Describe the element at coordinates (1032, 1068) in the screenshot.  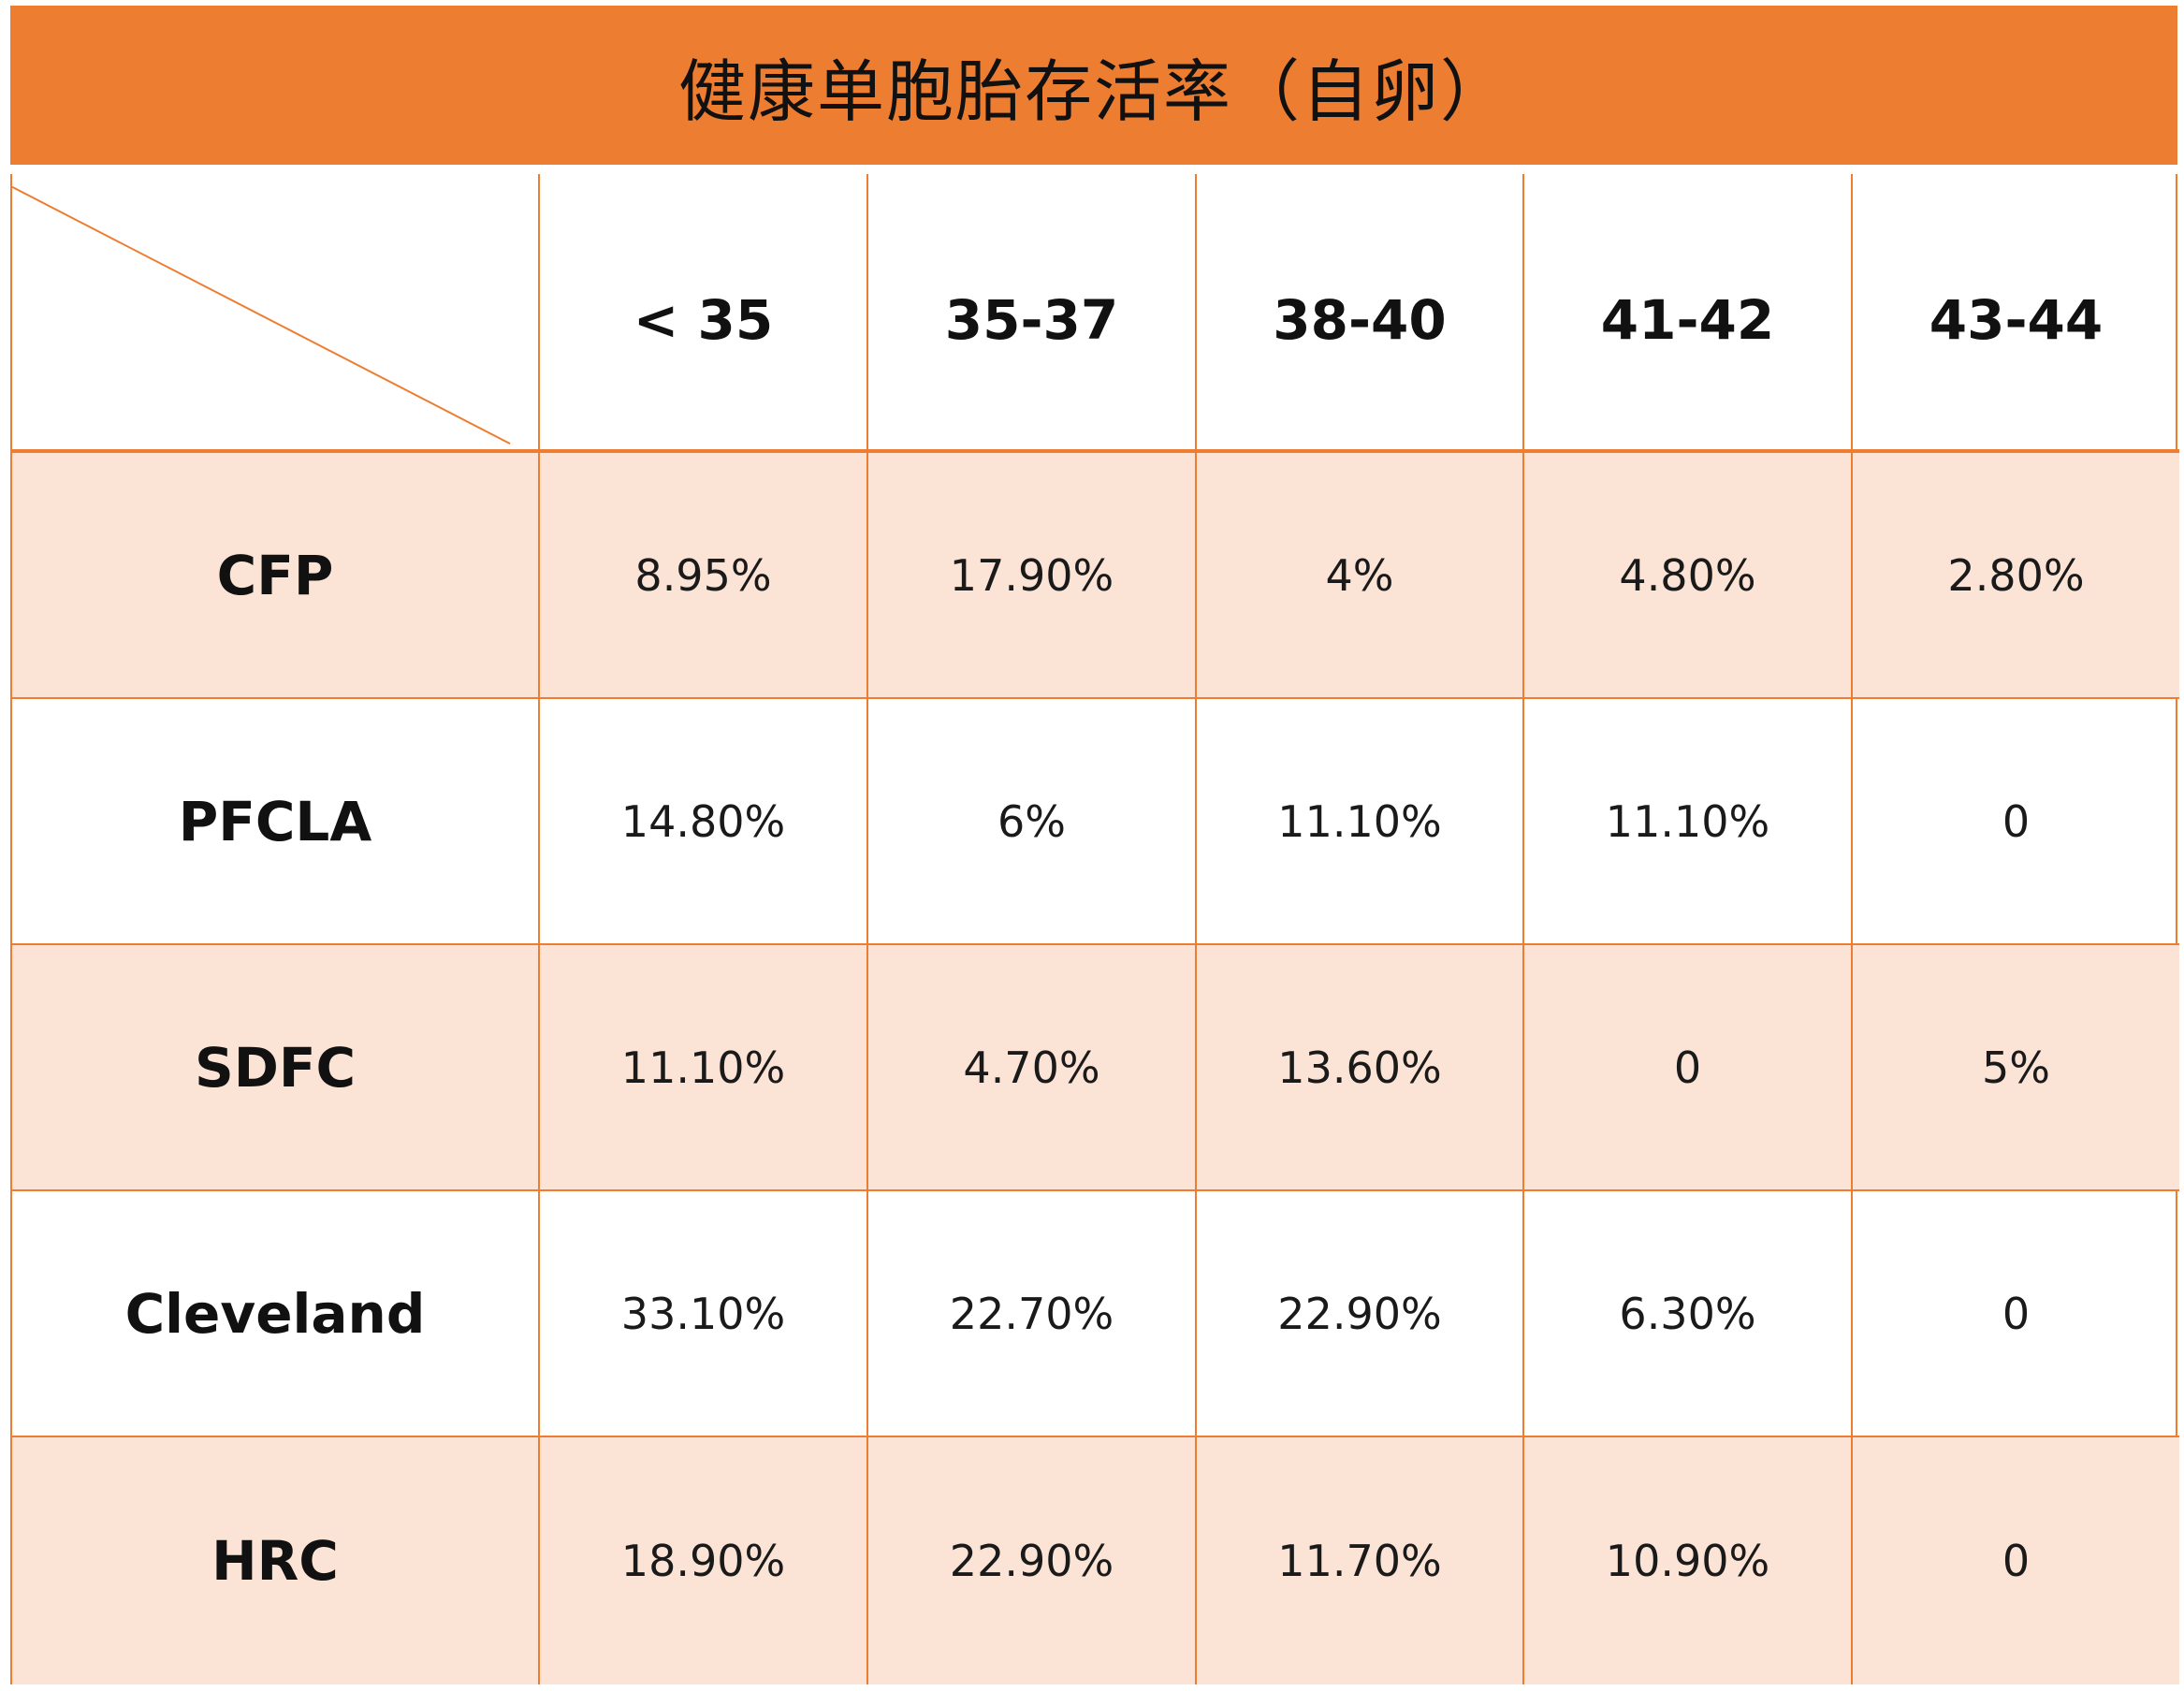
I see `value-cell: 4.70%` at that location.